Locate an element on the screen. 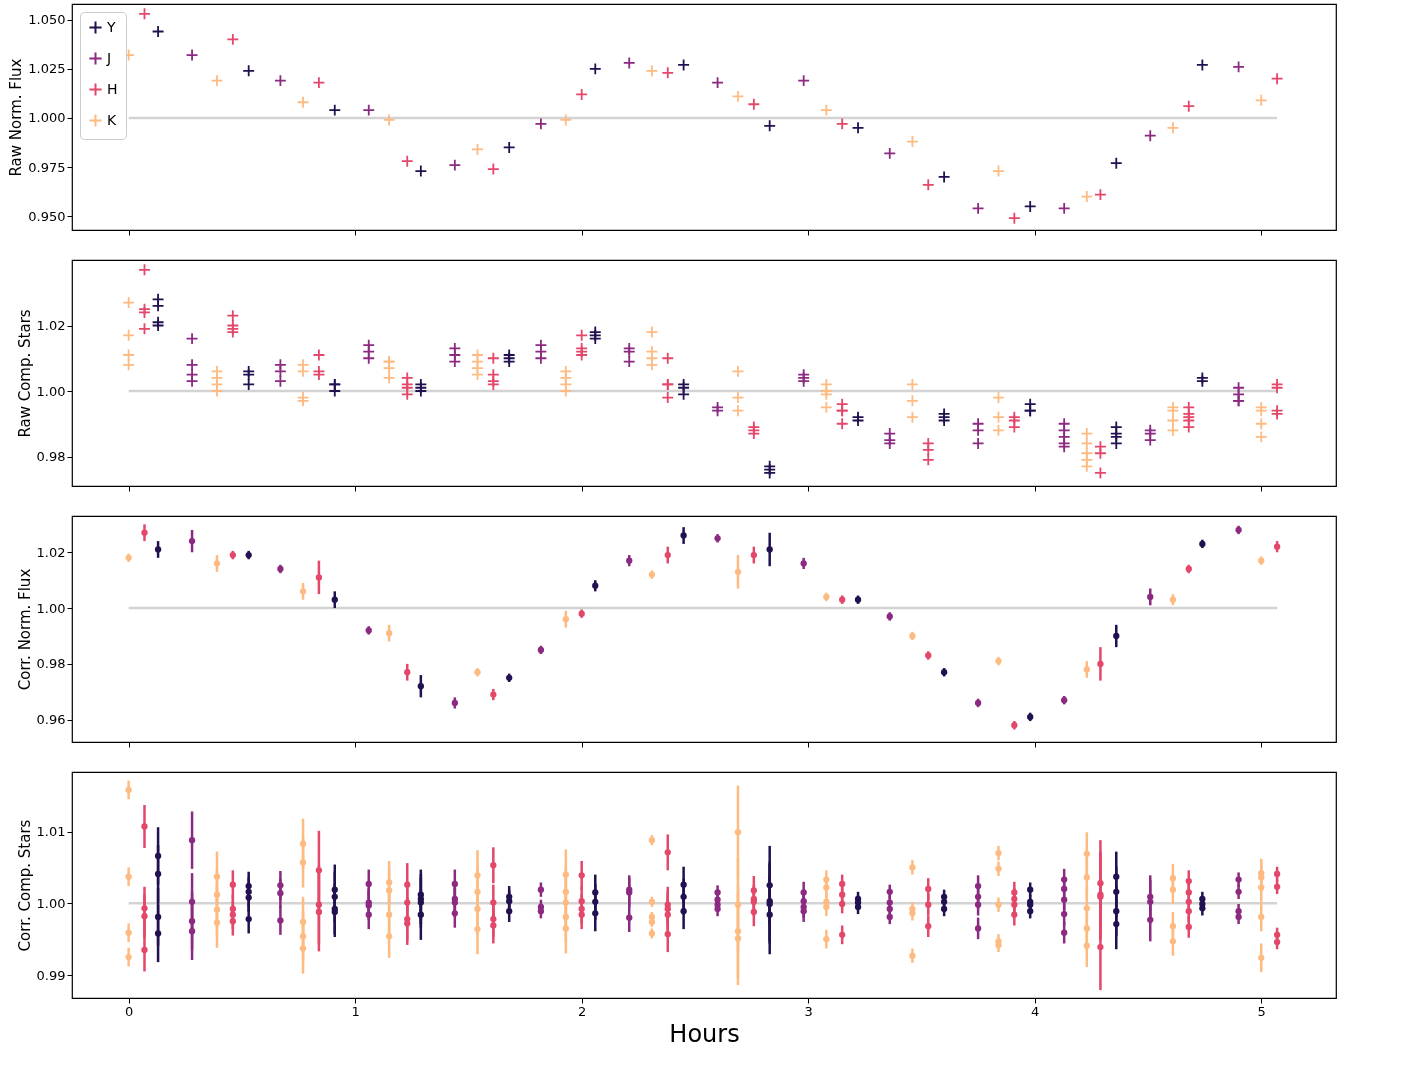 This screenshot has height=1067, width=1407. y-tick-label: 0.96 is located at coordinates (51, 720).